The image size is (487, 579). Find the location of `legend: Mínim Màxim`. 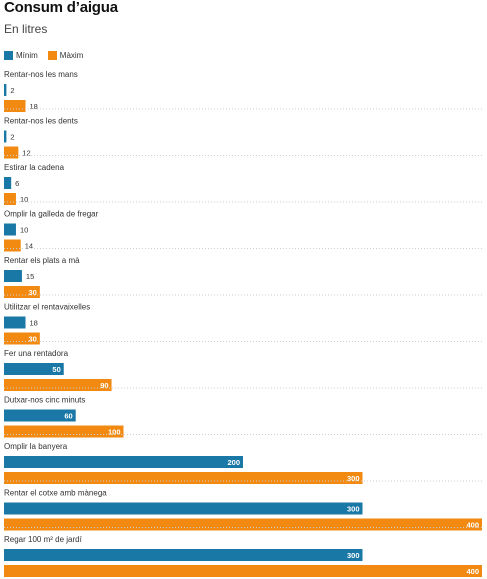

legend: Mínim Màxim is located at coordinates (48, 55).